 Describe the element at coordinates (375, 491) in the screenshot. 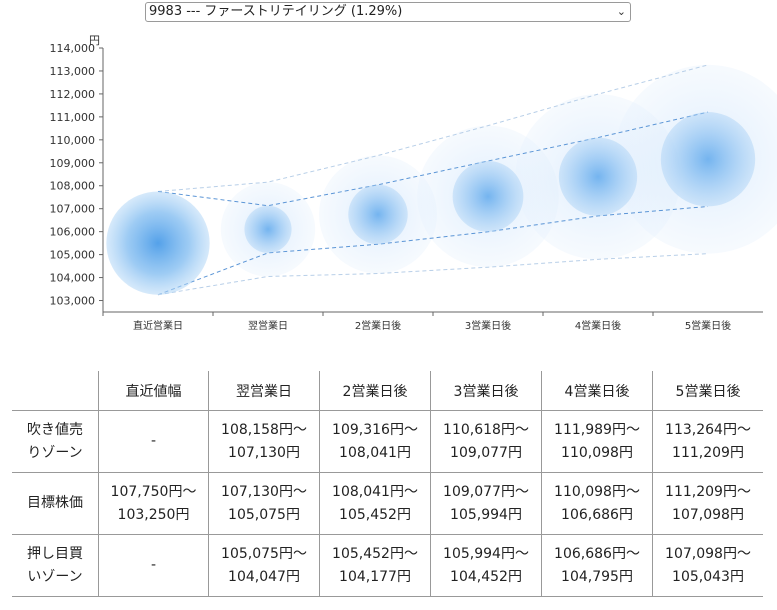

I see `price-cell-line: 108,041円〜` at that location.